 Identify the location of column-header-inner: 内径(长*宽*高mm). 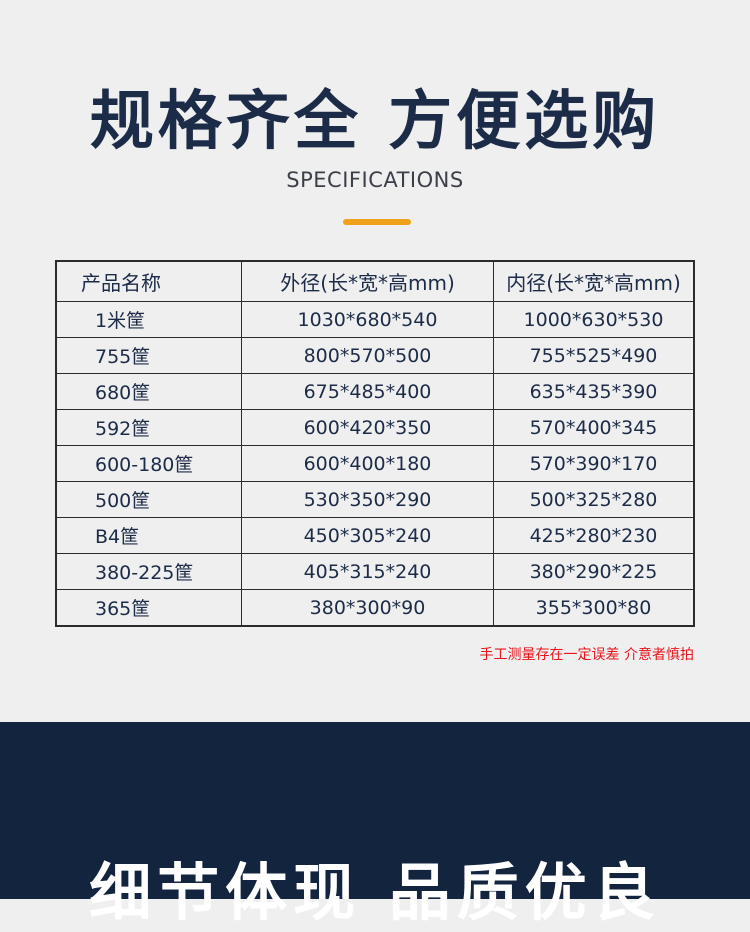
(594, 281).